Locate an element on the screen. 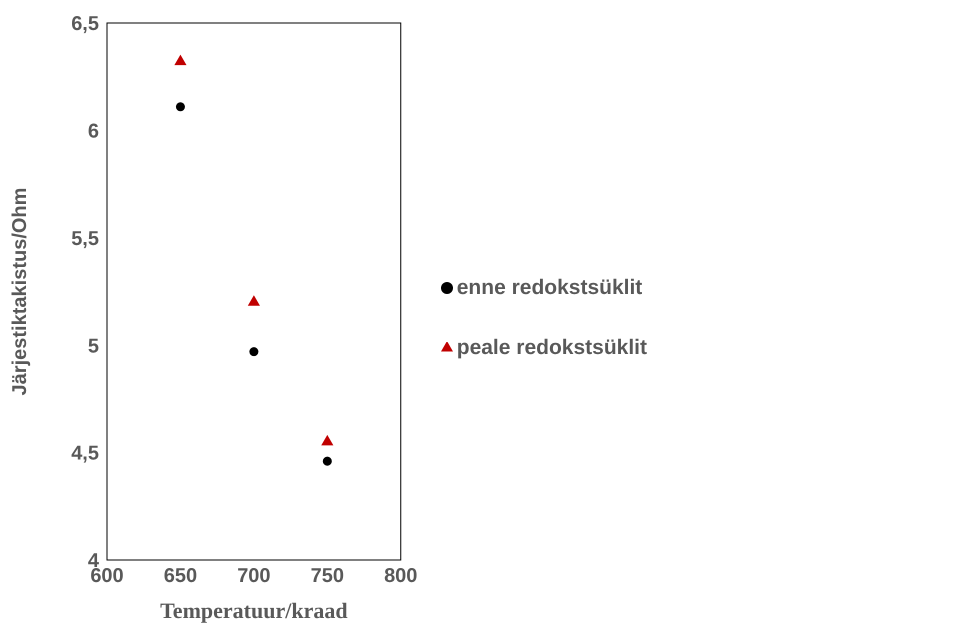  y-axis-title: Järjestiktakistus/Ohm is located at coordinates (20, 292).